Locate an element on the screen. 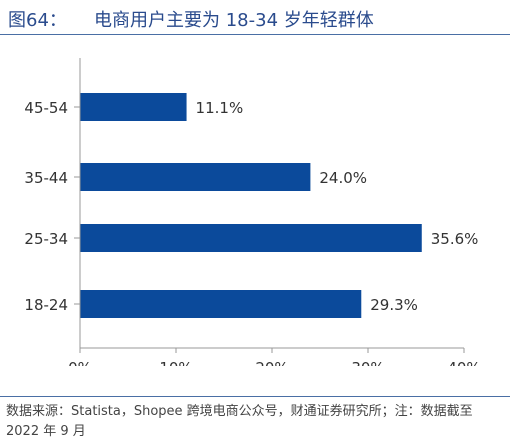  category-label: 35-44 is located at coordinates (46, 178).